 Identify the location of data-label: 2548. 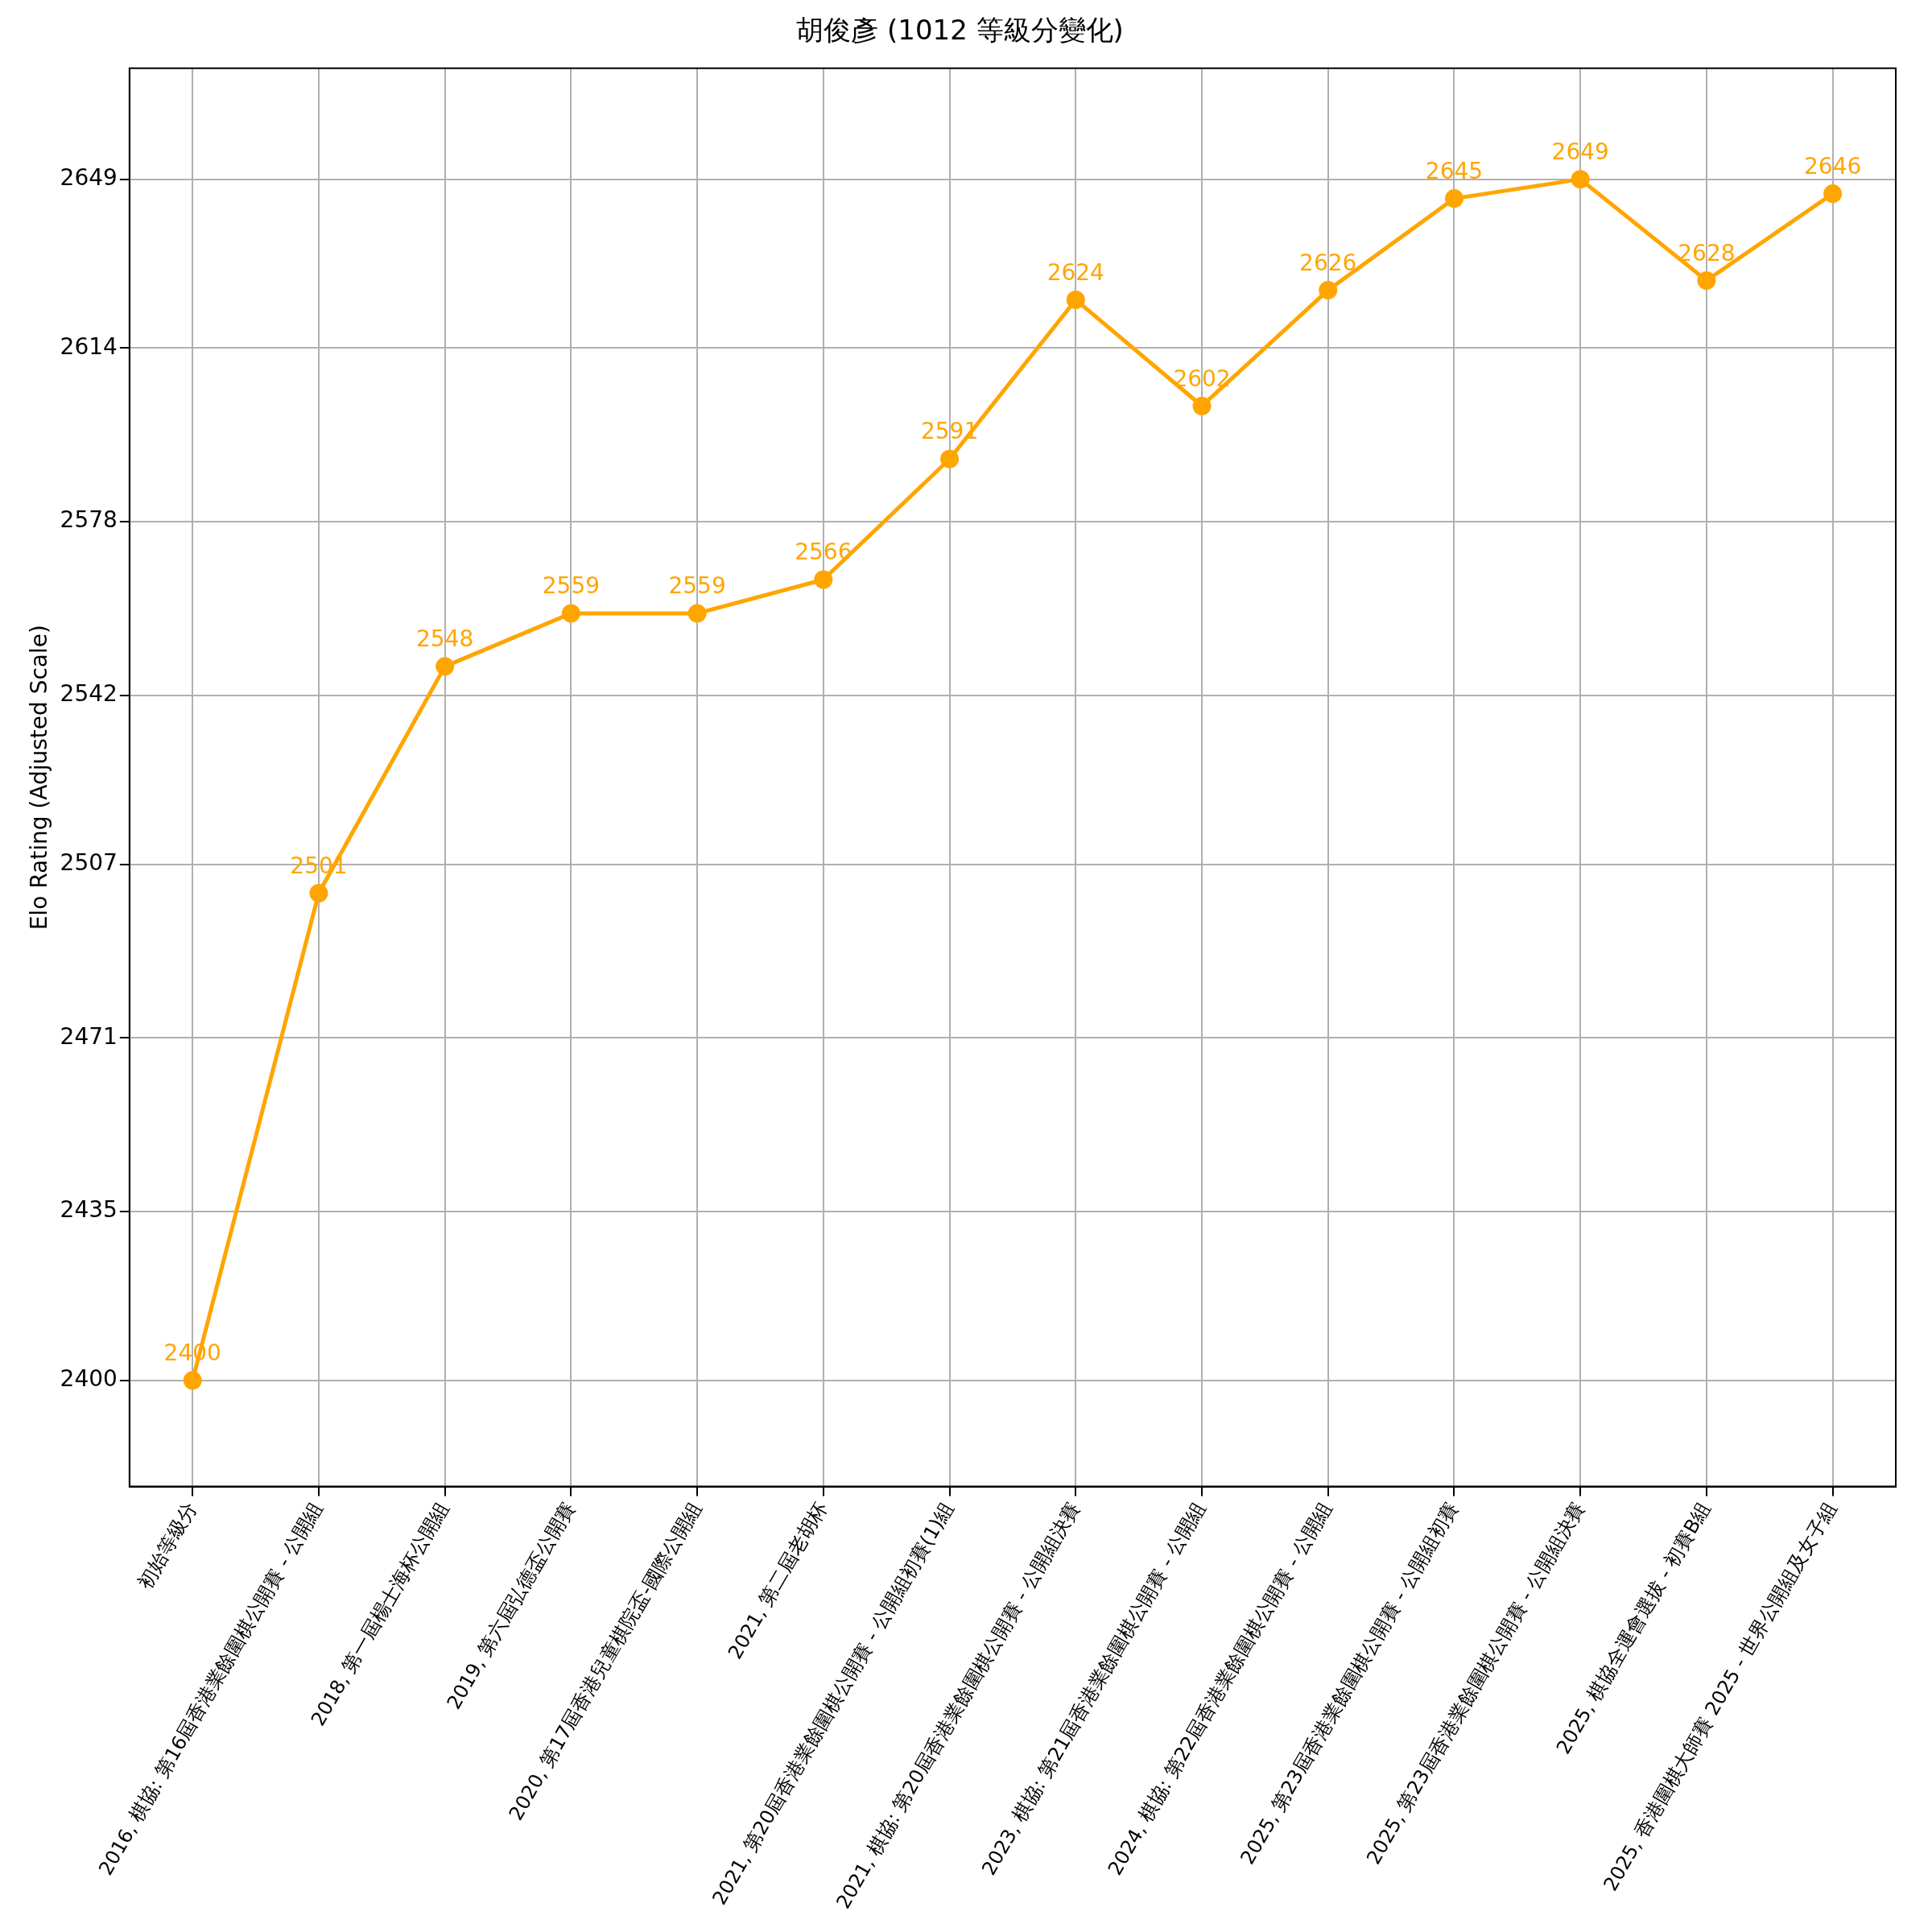
(445, 639).